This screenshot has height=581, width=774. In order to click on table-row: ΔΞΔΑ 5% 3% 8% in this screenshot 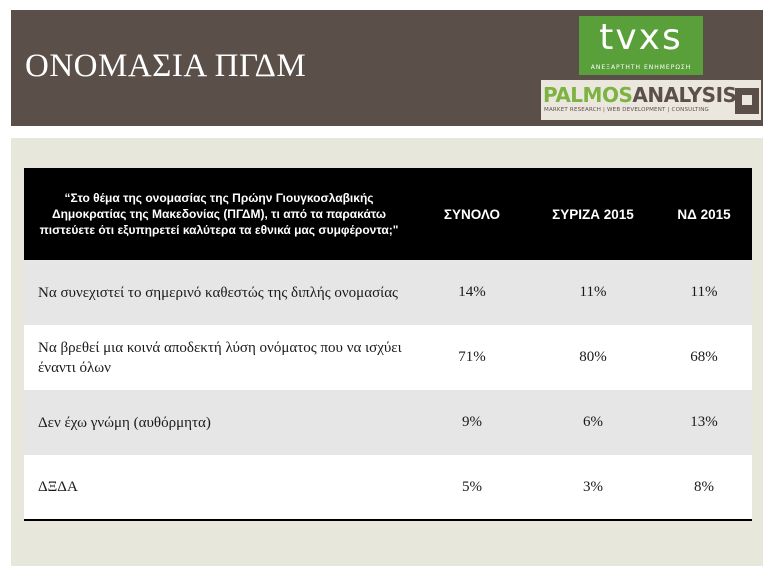, I will do `click(388, 487)`.